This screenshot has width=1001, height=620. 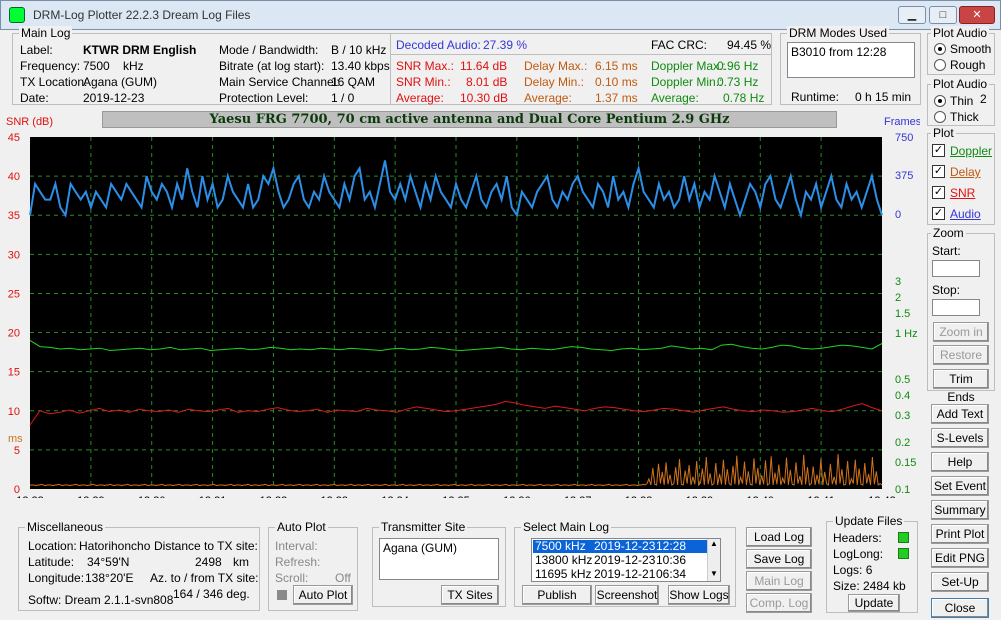 I want to click on log-row-freq: 11695 kHz, so click(x=563, y=574).